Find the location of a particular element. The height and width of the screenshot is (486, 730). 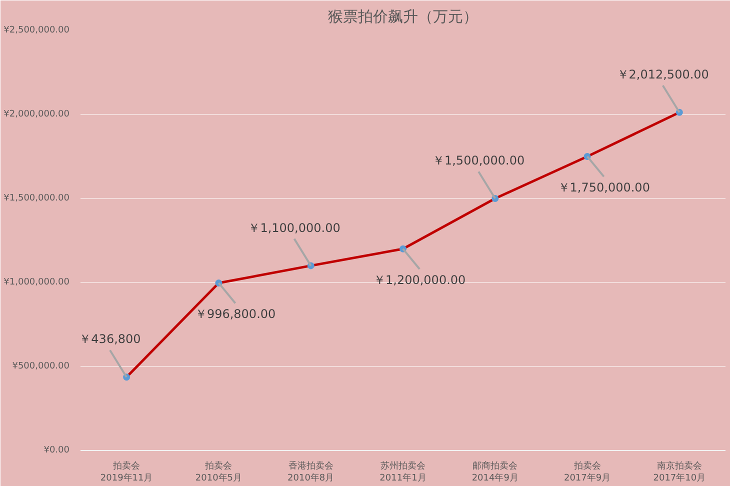

y-tick-label: ¥2,000,000.00 is located at coordinates (37, 115).